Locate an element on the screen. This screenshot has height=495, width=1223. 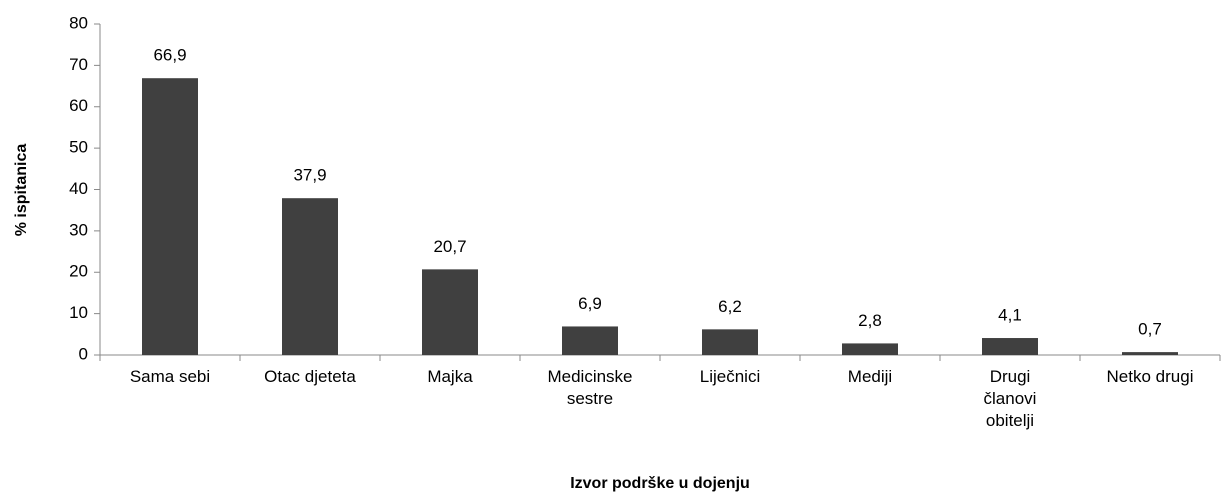
y-axis-label: % ispitanica is located at coordinates (21, 190).